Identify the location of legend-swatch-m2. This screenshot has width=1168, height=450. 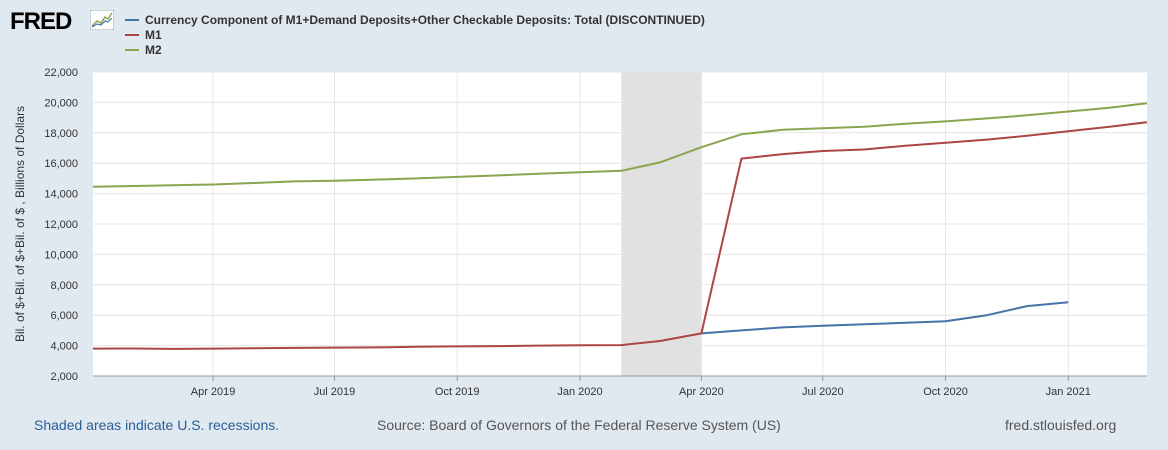
(132, 49).